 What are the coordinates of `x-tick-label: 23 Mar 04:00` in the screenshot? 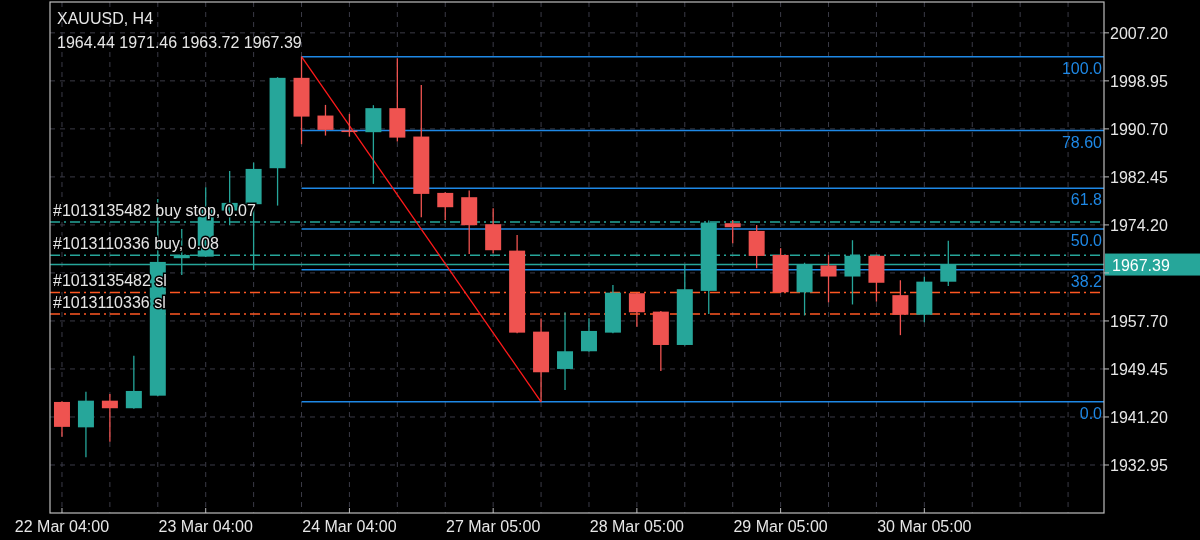 It's located at (205, 526).